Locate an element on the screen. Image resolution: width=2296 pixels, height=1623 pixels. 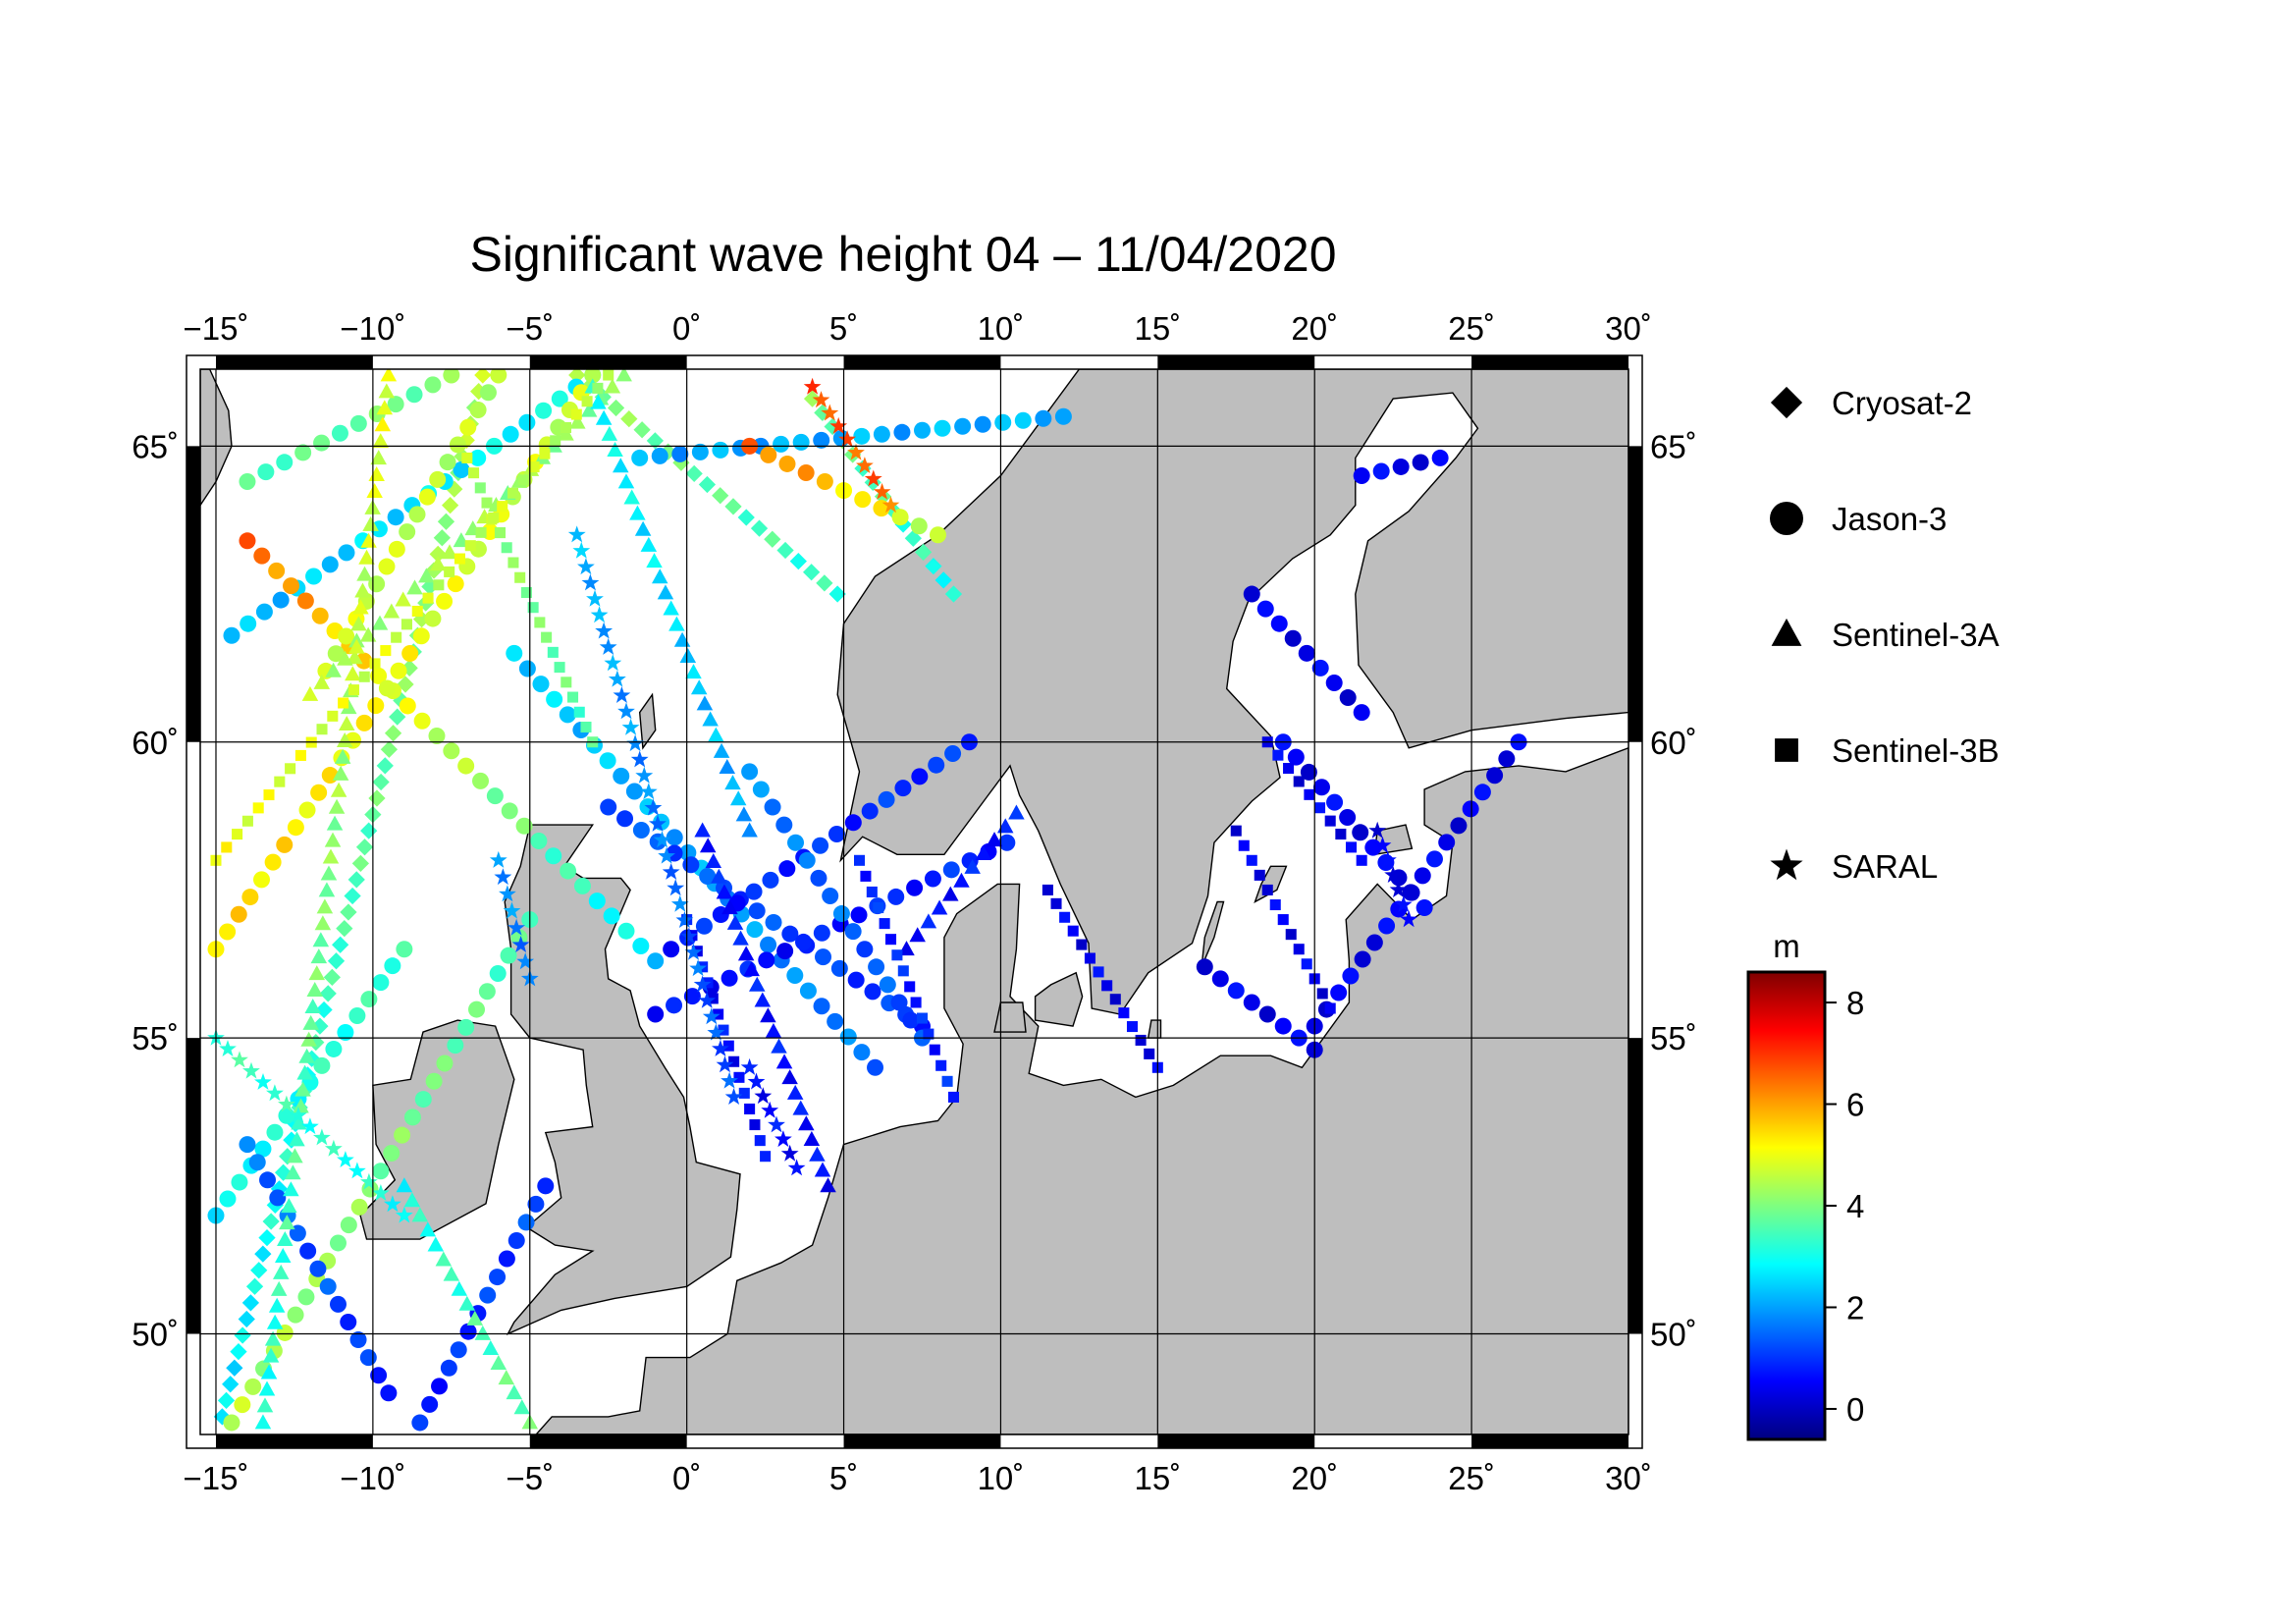
frame-bar-left is located at coordinates (193, 594).